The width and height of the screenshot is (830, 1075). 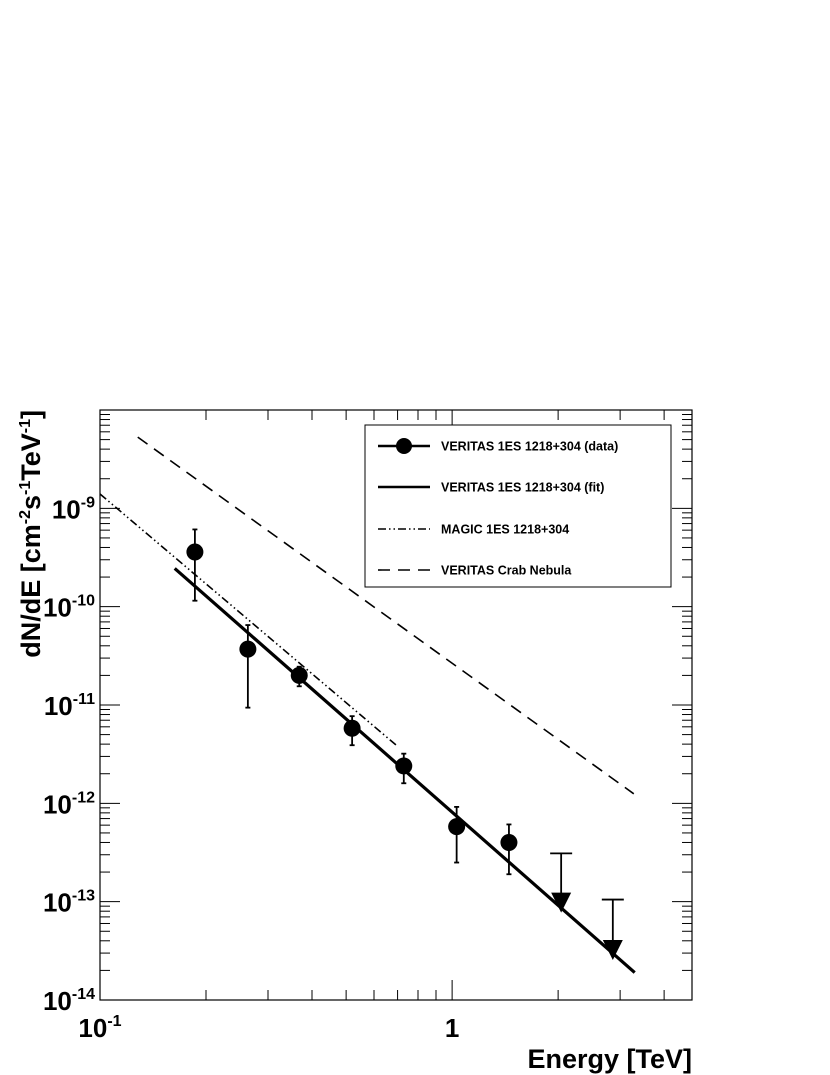 What do you see at coordinates (506, 571) in the screenshot?
I see `legend-label: VERITAS Crab Nebula` at bounding box center [506, 571].